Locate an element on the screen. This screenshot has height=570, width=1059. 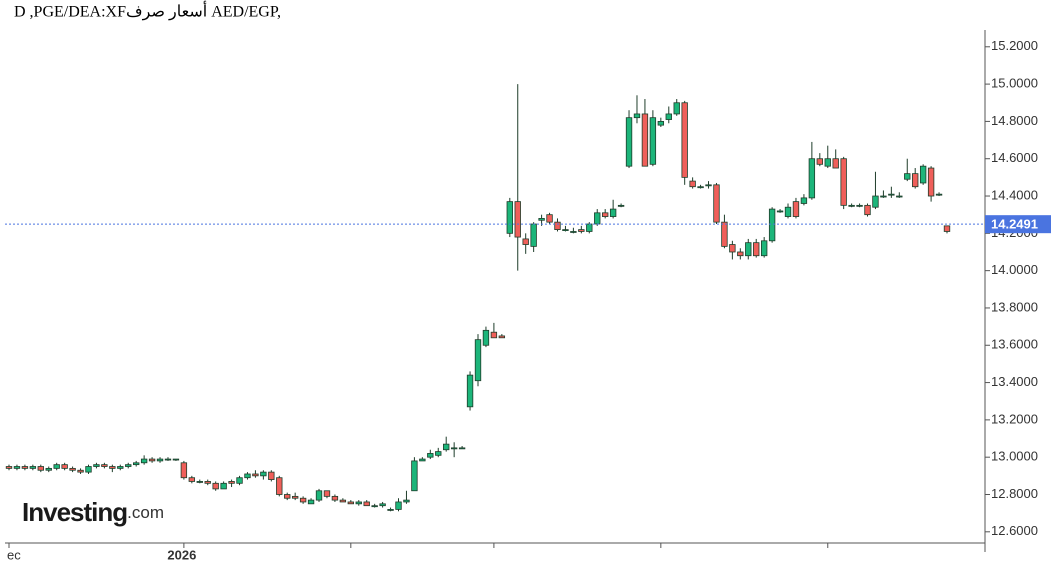
y-tick-label: 13.2000 is located at coordinates (1014, 418).